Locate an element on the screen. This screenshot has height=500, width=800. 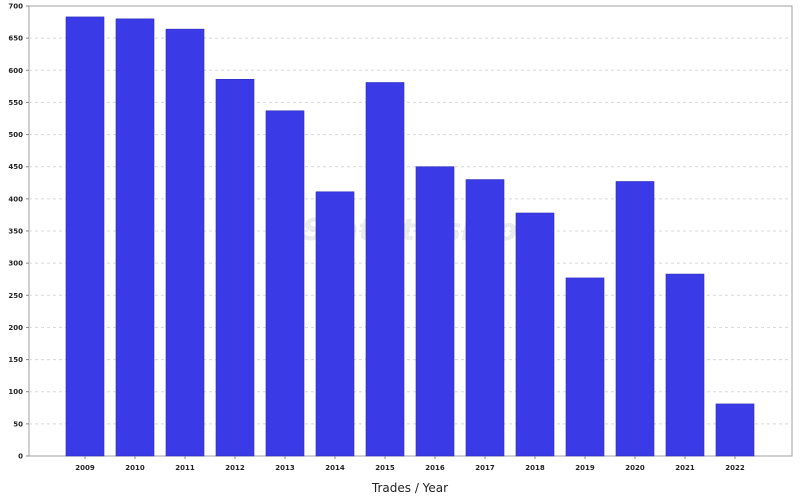
x-tick-label: 2022 is located at coordinates (735, 468).